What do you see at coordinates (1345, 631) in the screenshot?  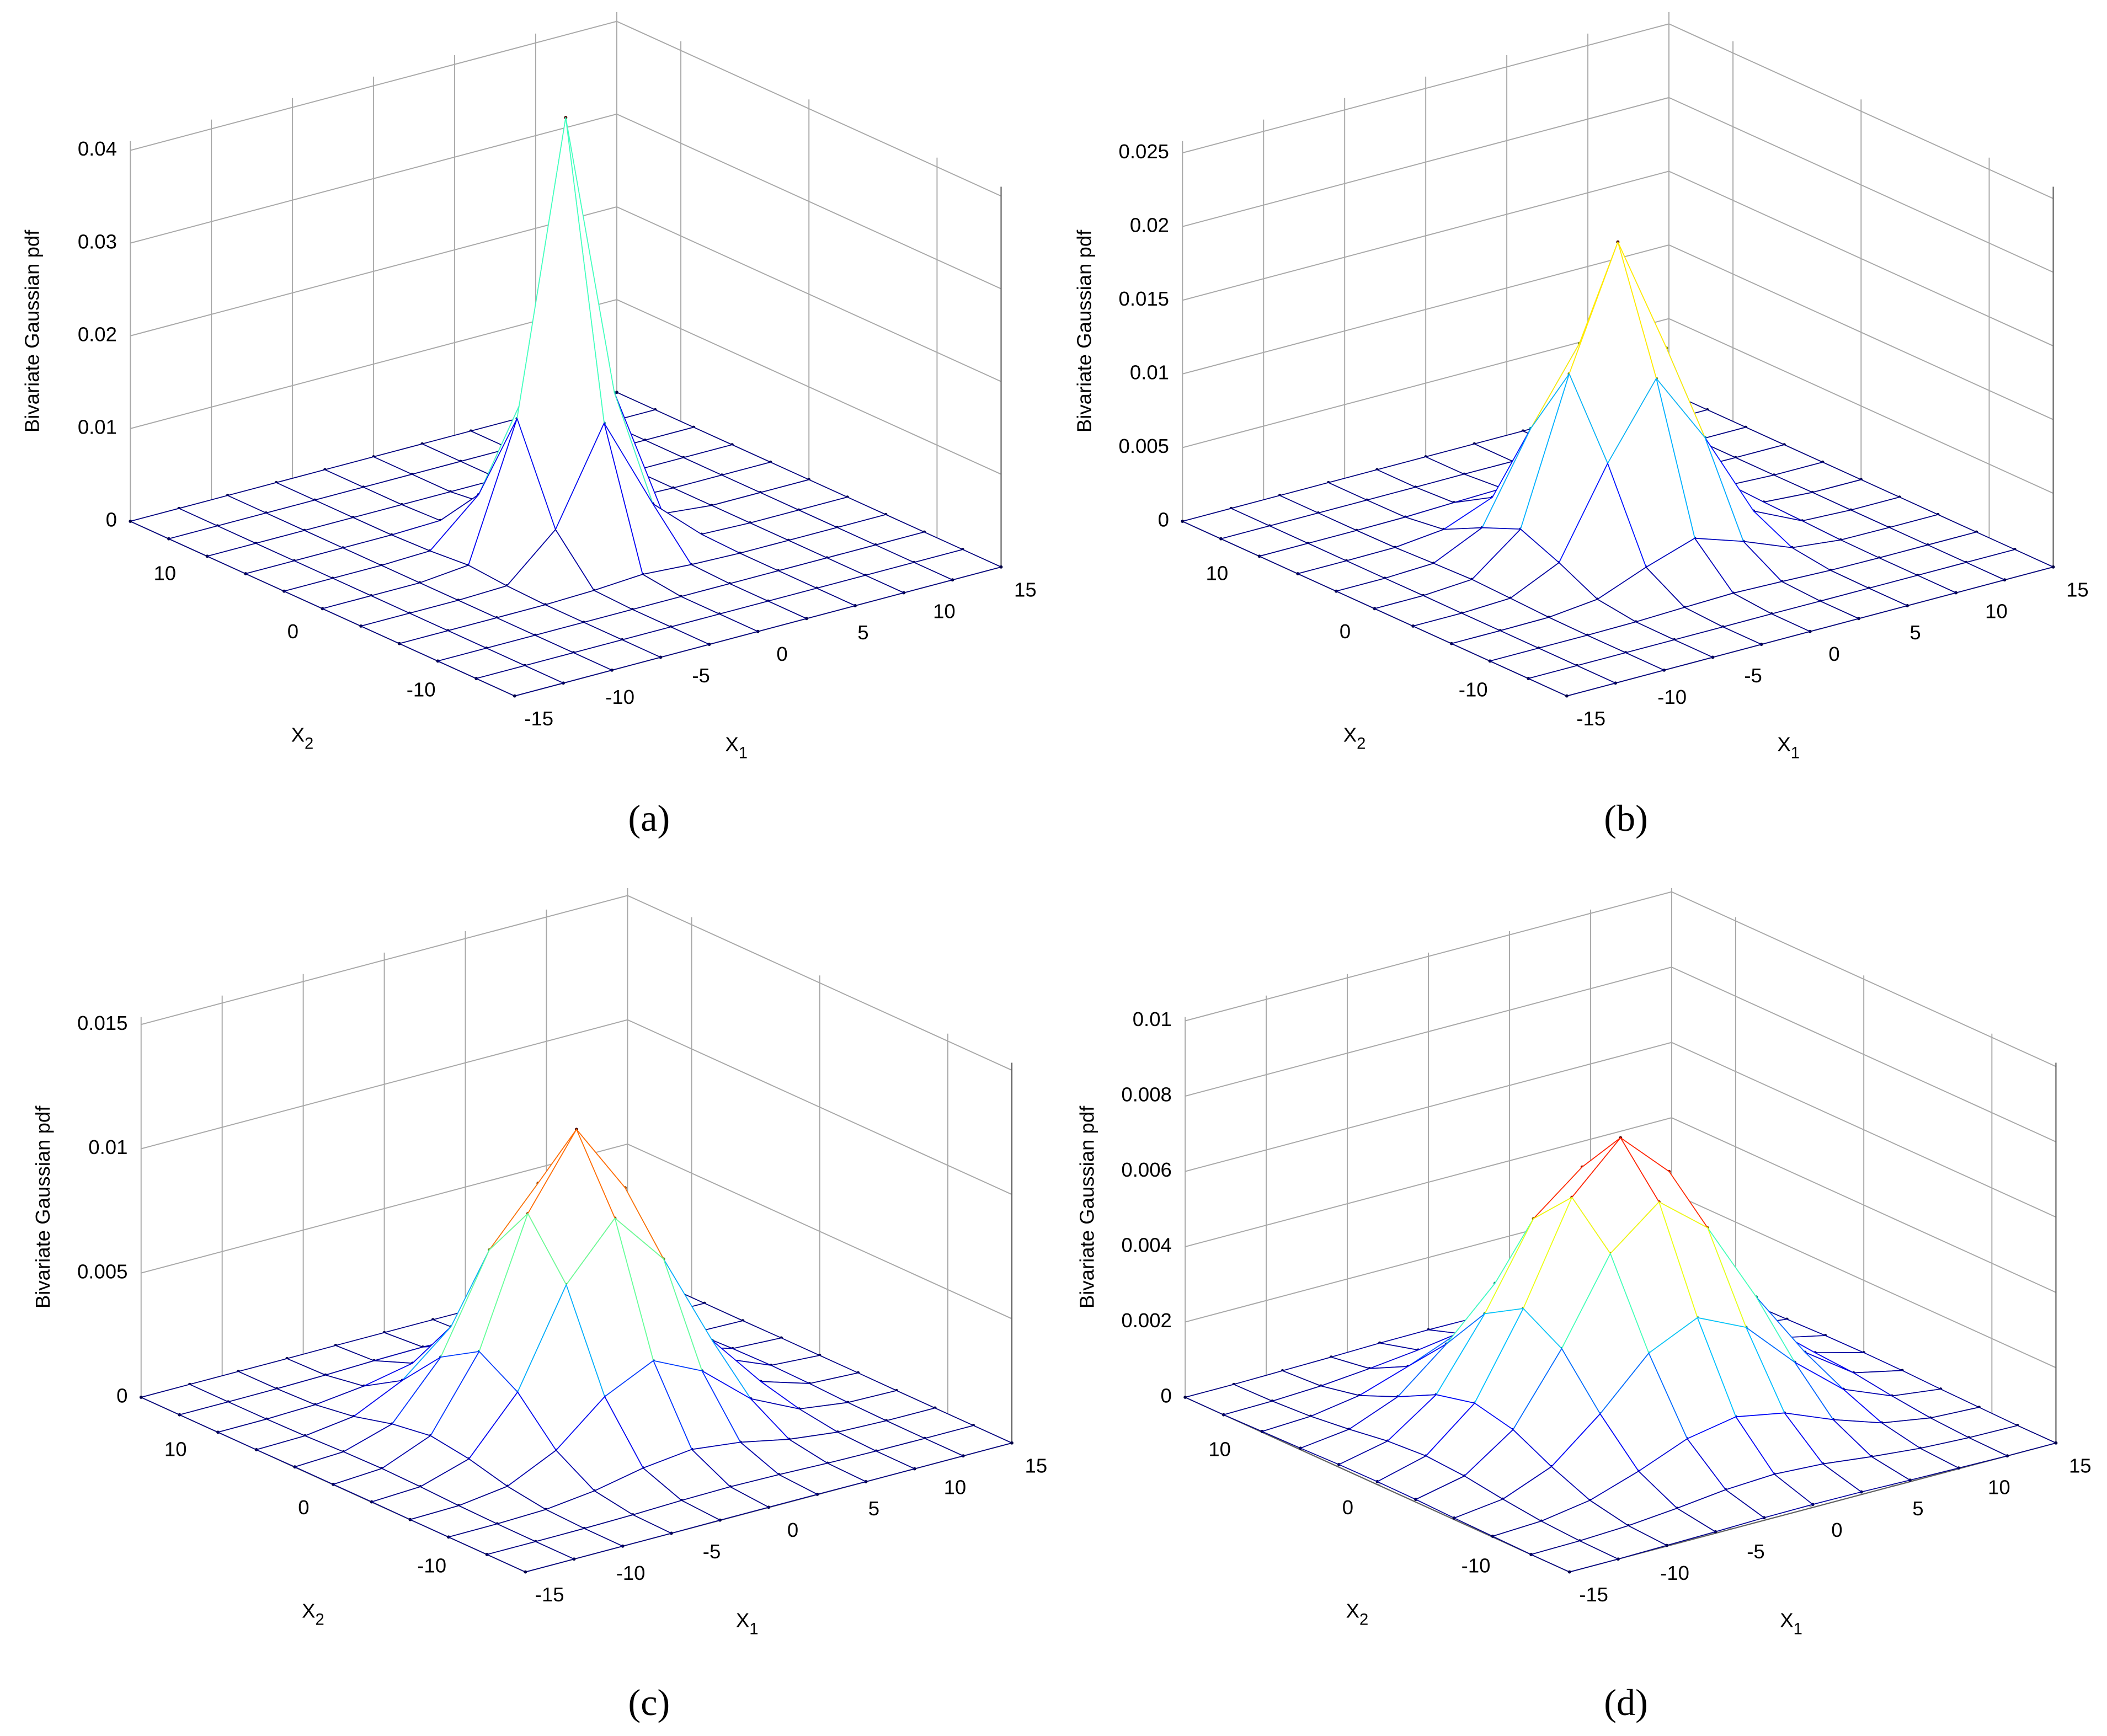 I see `y-tick-label: 0` at bounding box center [1345, 631].